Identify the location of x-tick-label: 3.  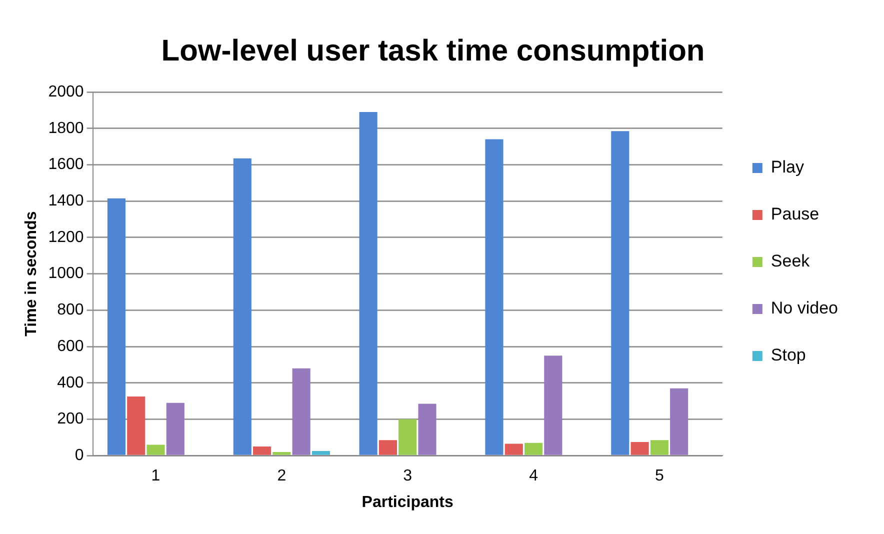
(407, 476).